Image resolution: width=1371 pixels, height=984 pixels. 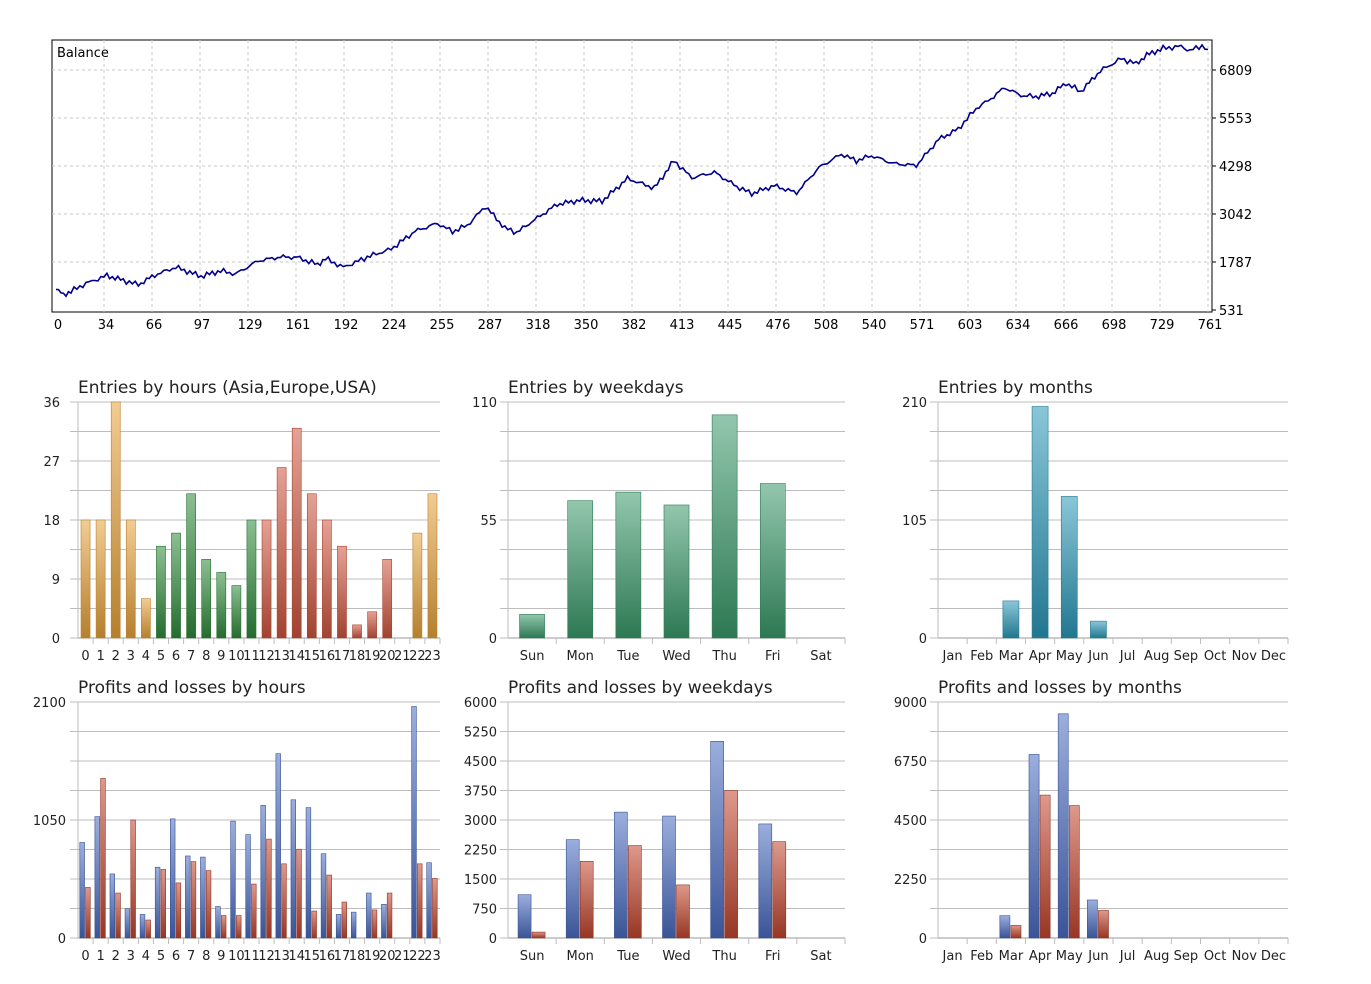 What do you see at coordinates (387, 656) in the screenshot?
I see `x-tick-label: 20` at bounding box center [387, 656].